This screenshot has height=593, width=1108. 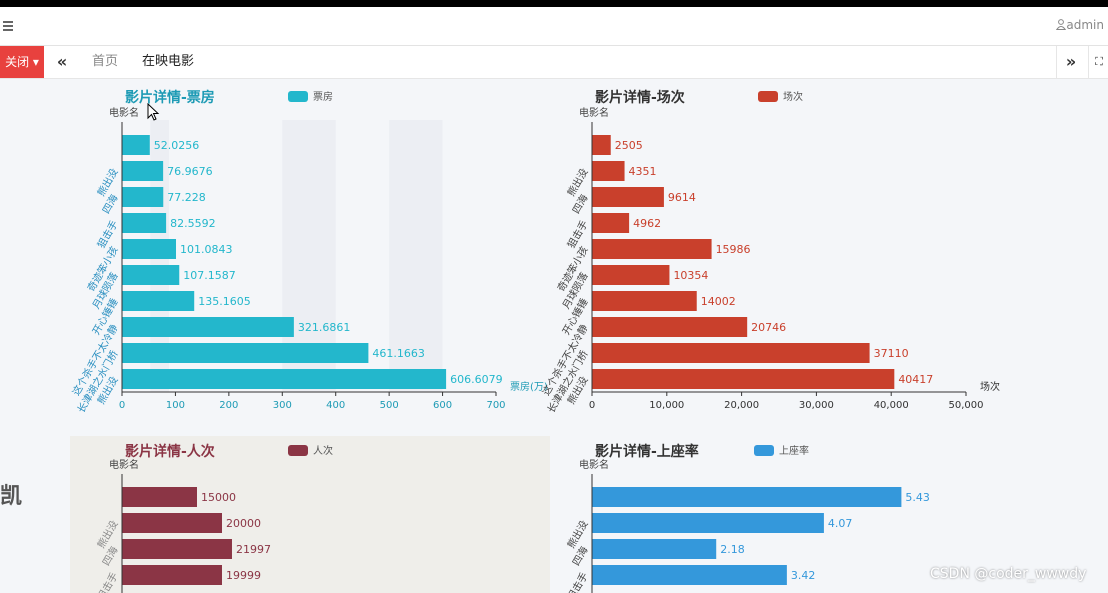 I want to click on legend-label: 票房, so click(x=323, y=96).